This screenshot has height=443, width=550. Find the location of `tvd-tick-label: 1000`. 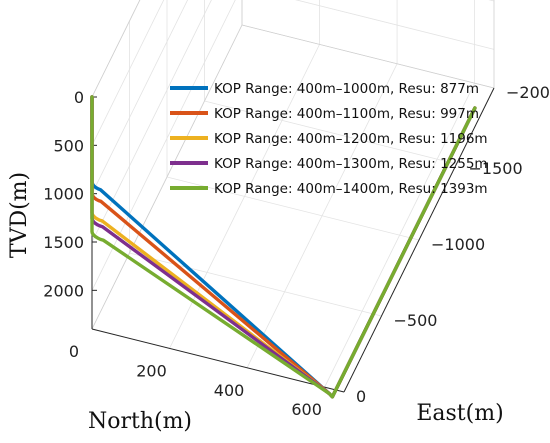

tvd-tick-label: 1000 is located at coordinates (63, 194).